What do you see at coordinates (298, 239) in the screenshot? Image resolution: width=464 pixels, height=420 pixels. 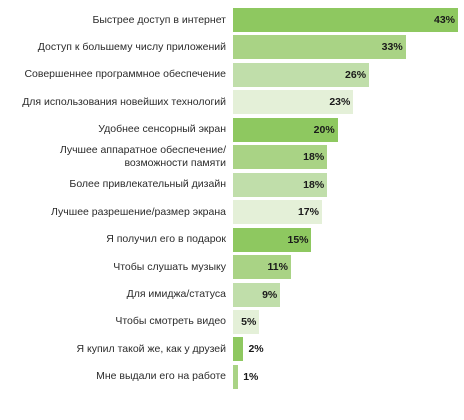 I see `value-label: 15%` at bounding box center [298, 239].